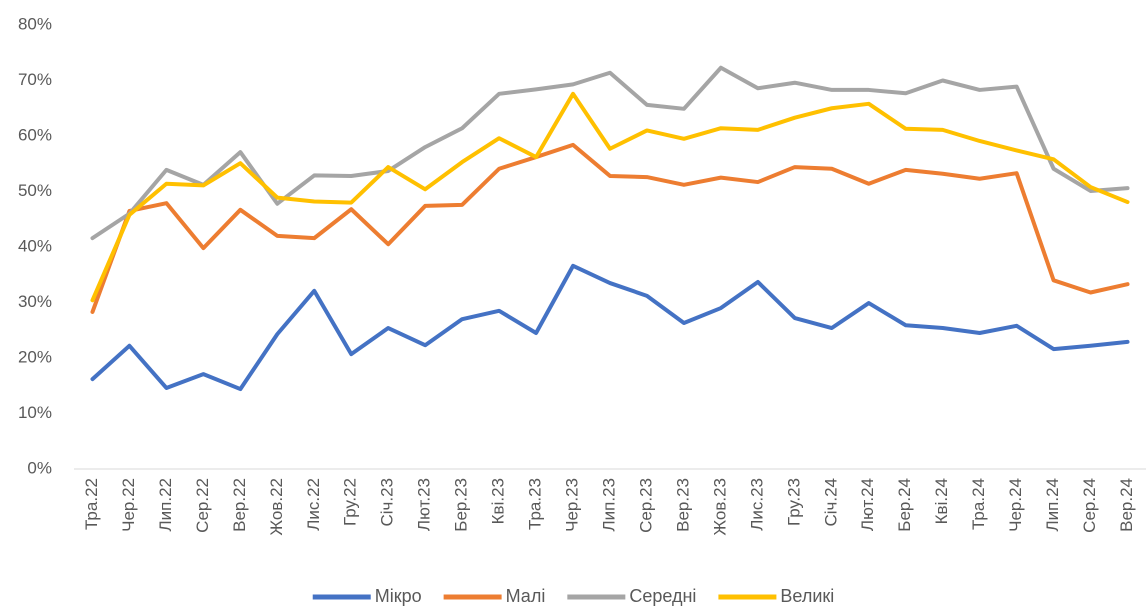 The image size is (1147, 608). What do you see at coordinates (682, 505) in the screenshot?
I see `x-tick-label: Вер.23` at bounding box center [682, 505].